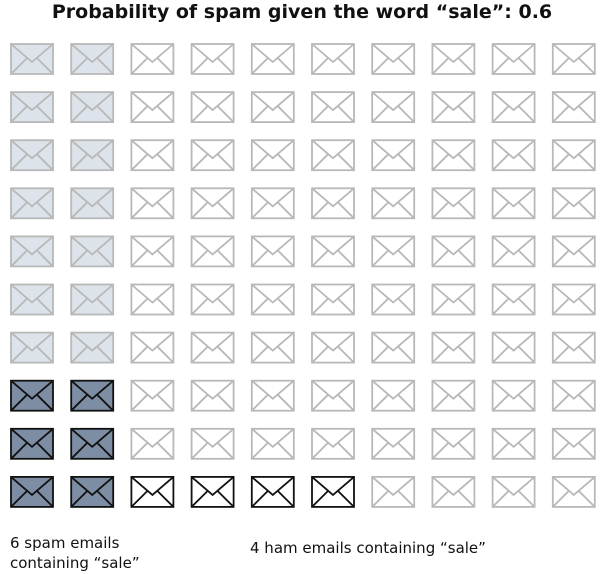 This screenshot has height=574, width=604. What do you see at coordinates (368, 548) in the screenshot?
I see `ham-caption: 4 ham emails containing “sale”` at bounding box center [368, 548].